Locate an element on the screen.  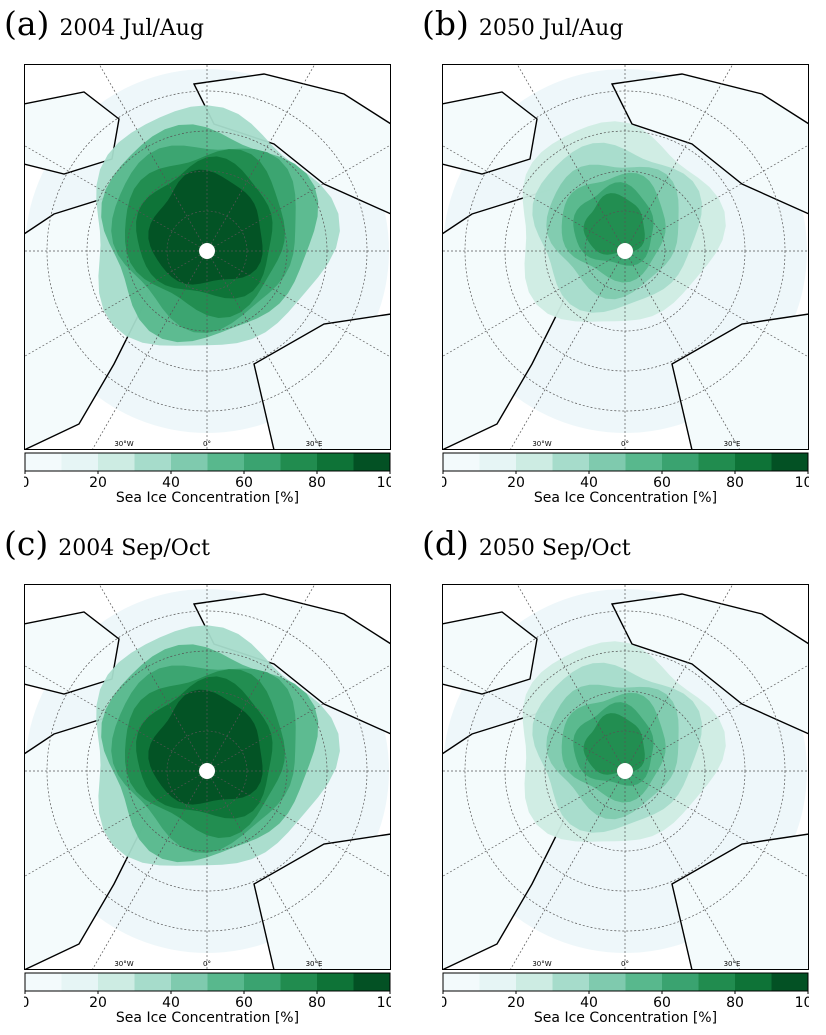
panel-letter: (b) is located at coordinates (445, 23).